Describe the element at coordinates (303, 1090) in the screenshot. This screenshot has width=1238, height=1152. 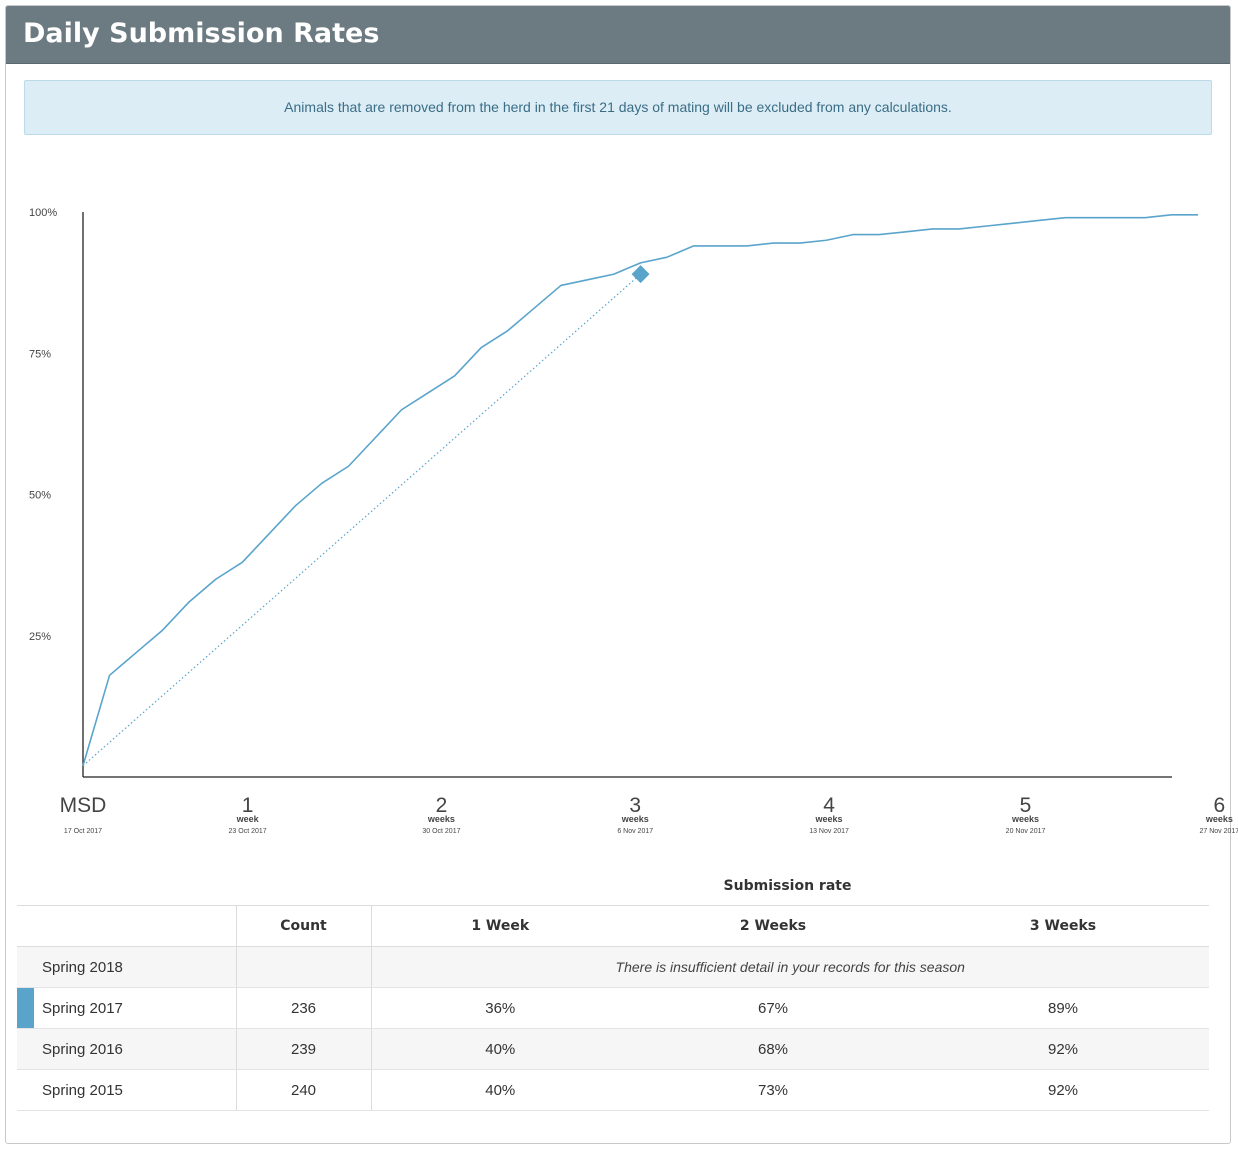
I see `count-cell: 240` at that location.